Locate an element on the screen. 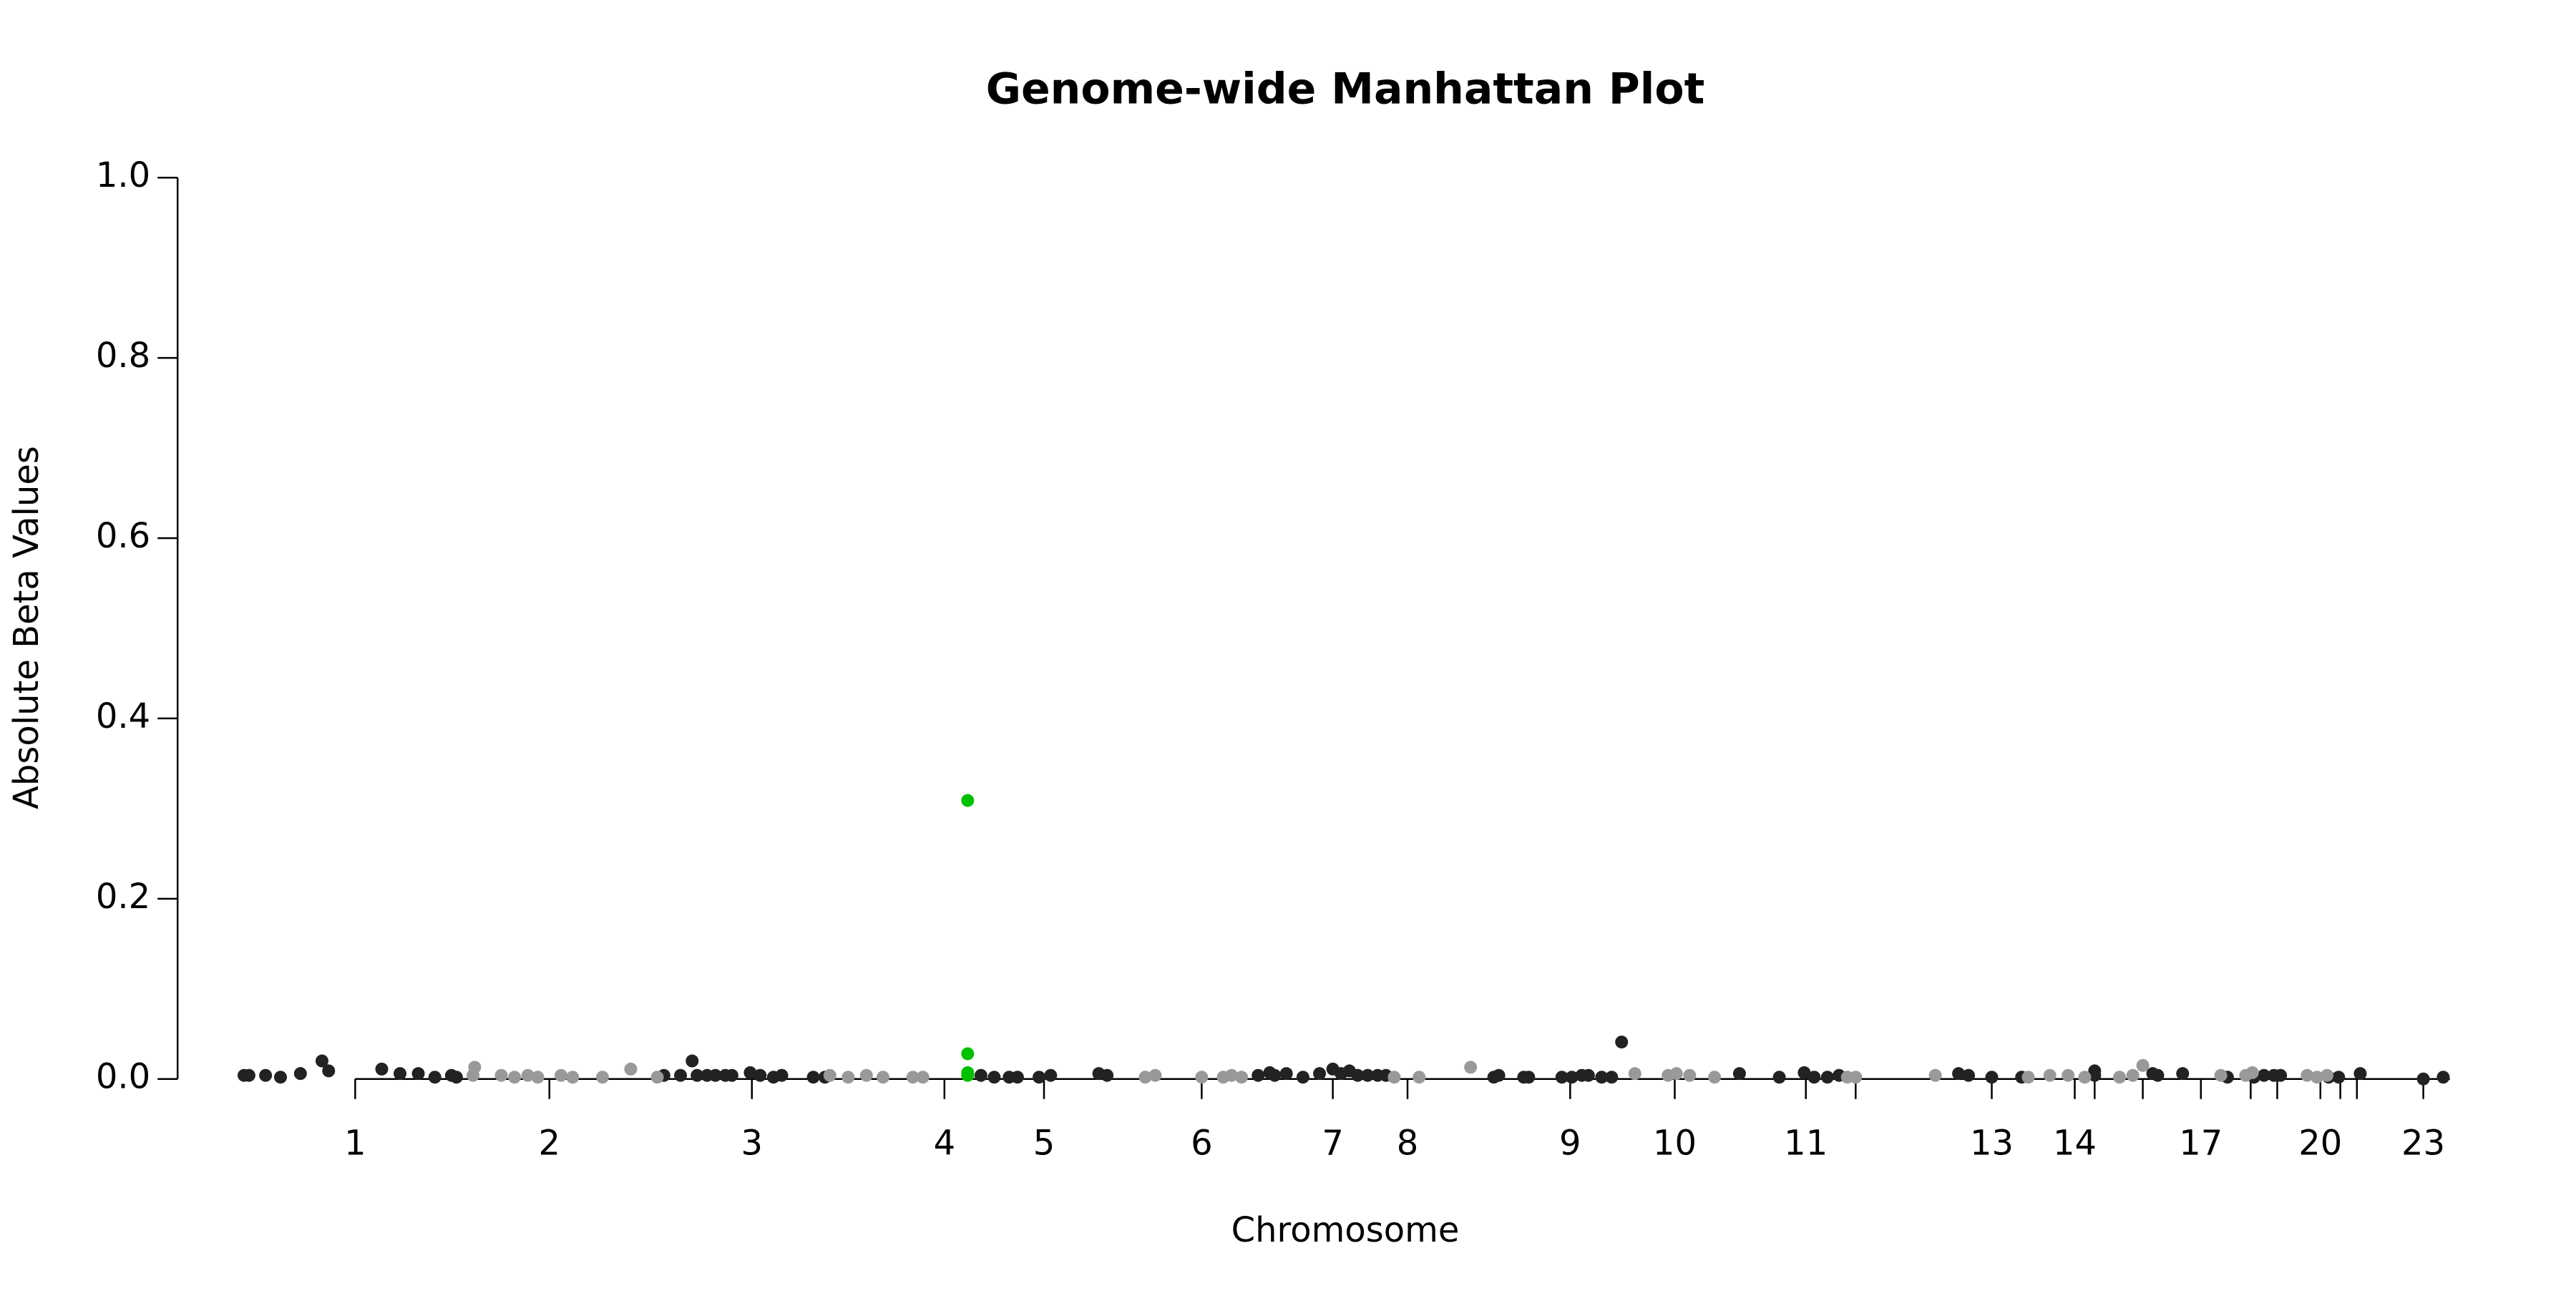  y-tick-label: 1.0 is located at coordinates (123, 175).